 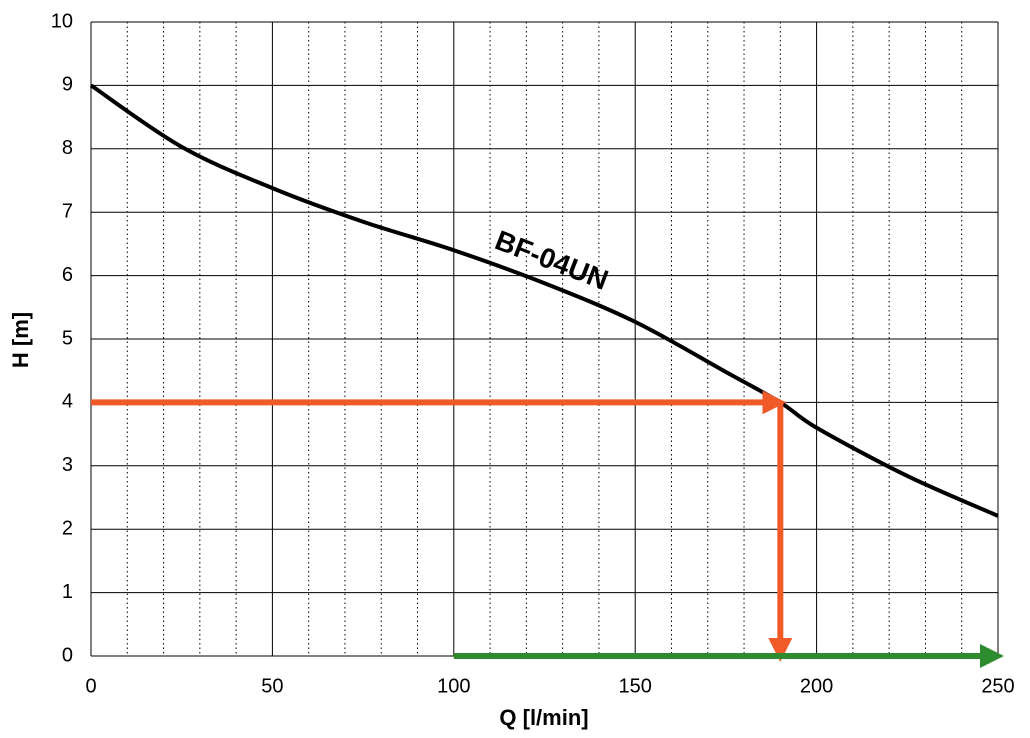 I want to click on y-tick-label: 9, so click(x=67, y=85).